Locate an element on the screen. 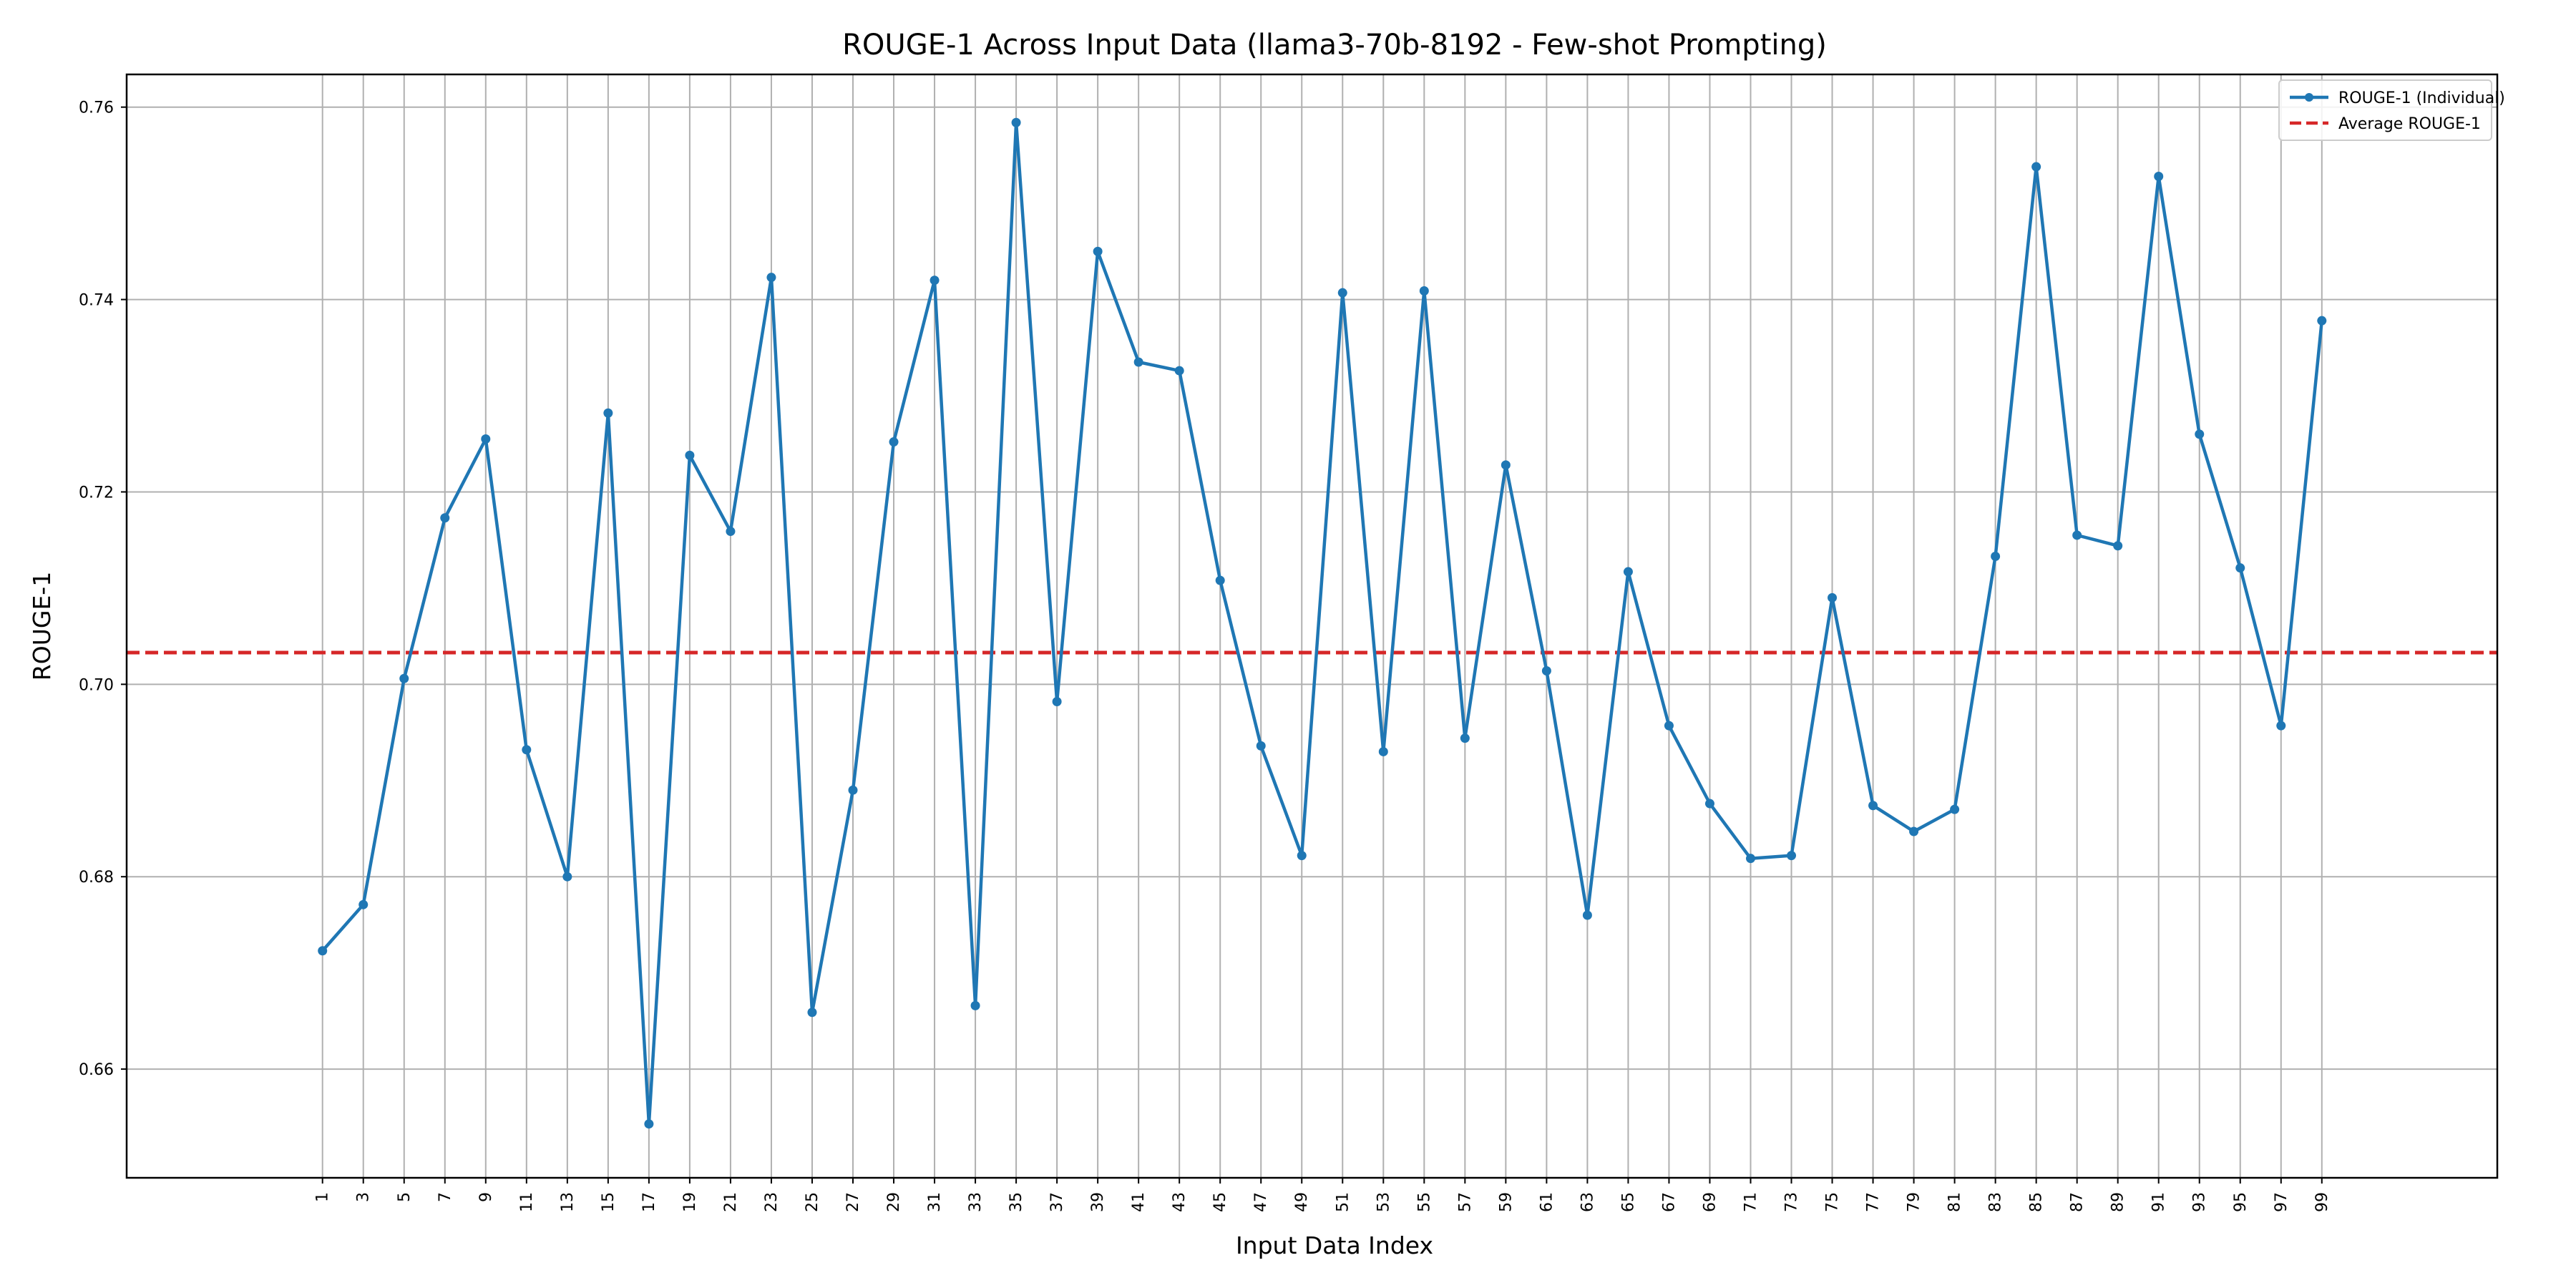  x-tick-label: 91 is located at coordinates (2159, 1202).